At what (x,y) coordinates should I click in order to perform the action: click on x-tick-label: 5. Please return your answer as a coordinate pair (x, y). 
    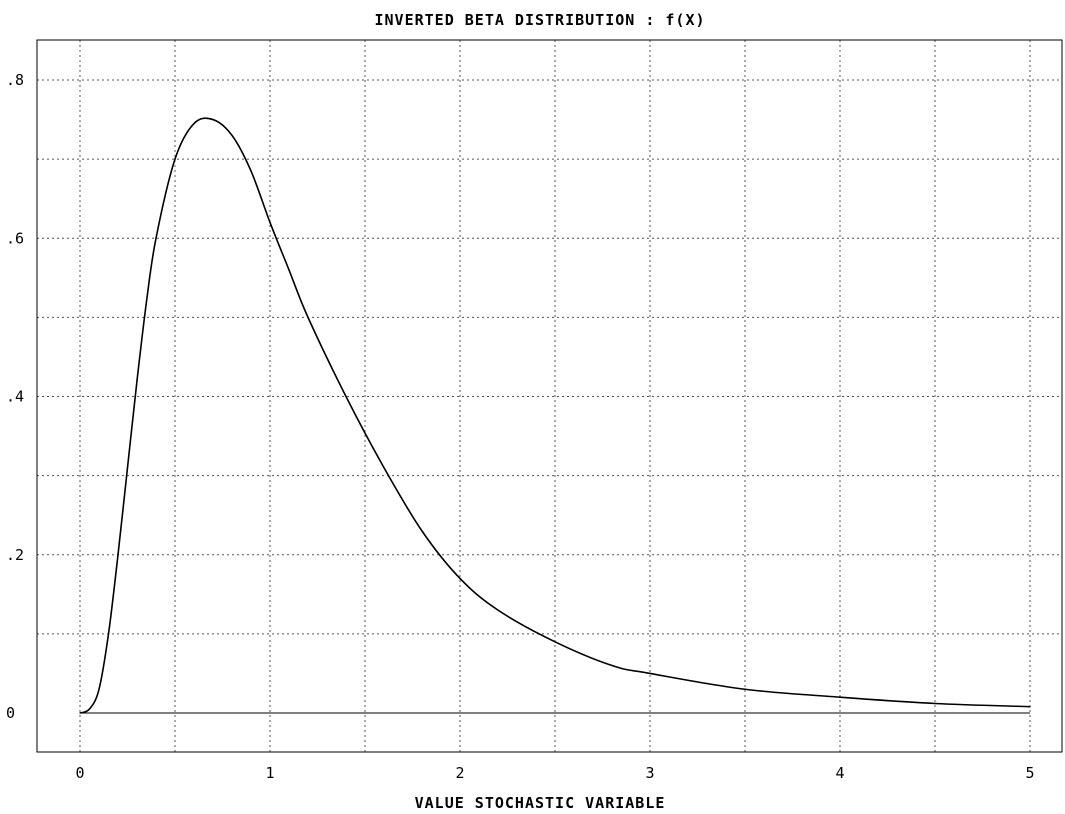
    Looking at the image, I should click on (1029, 773).